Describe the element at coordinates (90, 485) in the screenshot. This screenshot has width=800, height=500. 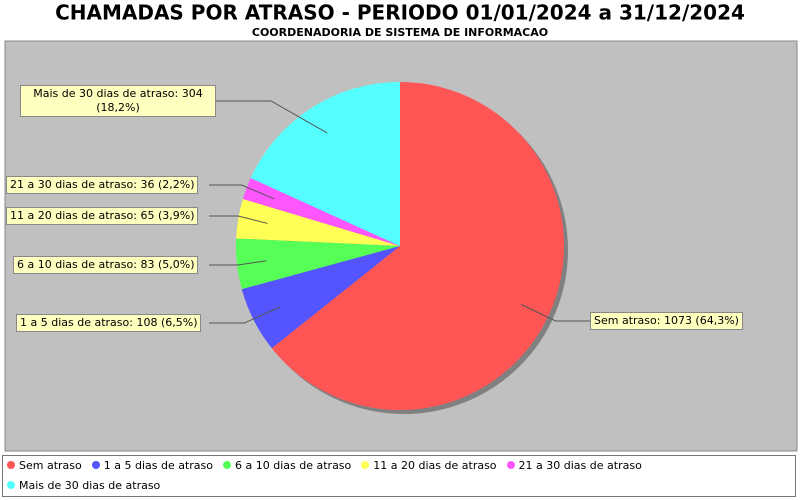
I see `legend-label: Mais de 30 dias de atraso` at that location.